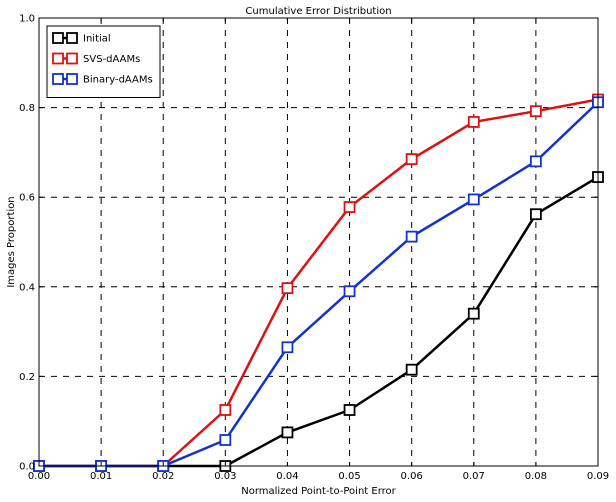  Describe the element at coordinates (349, 476) in the screenshot. I see `x-tick-label: 0.05` at that location.